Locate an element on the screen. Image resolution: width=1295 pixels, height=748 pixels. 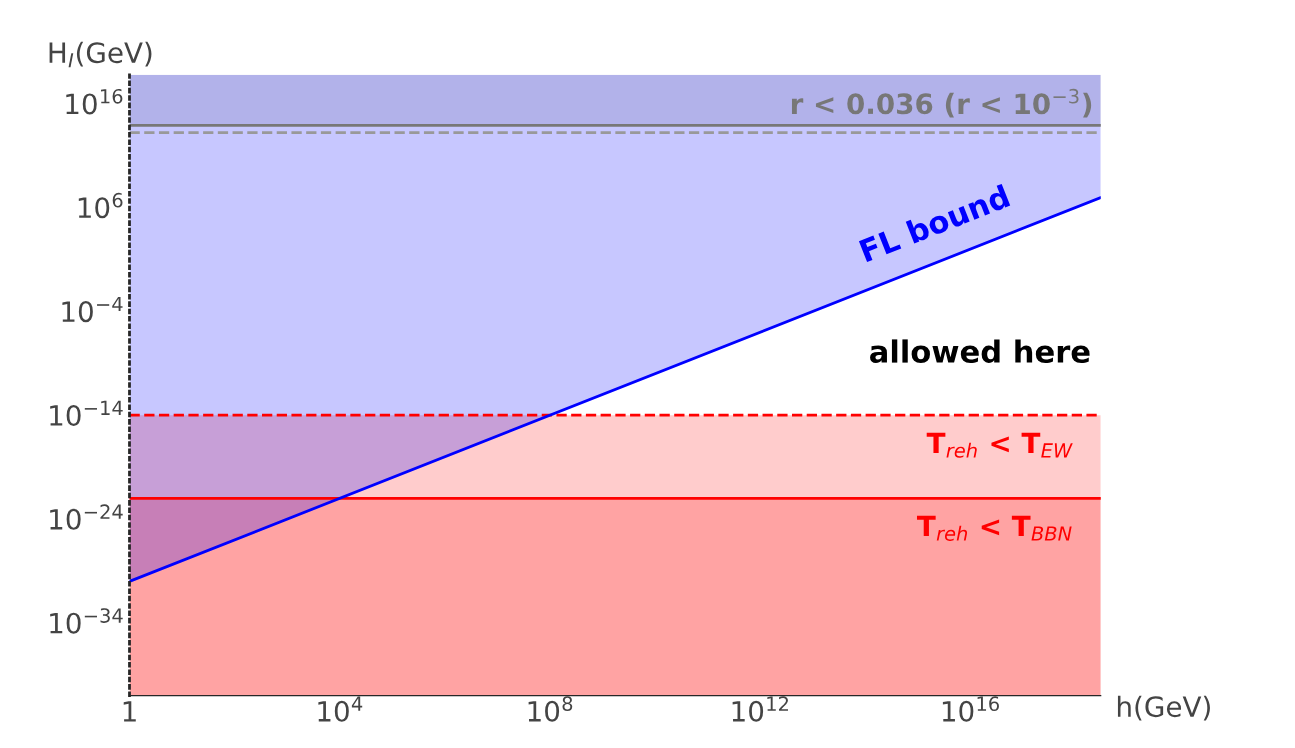
y-tick-label: 10$^{−14}$ is located at coordinates (86, 413).